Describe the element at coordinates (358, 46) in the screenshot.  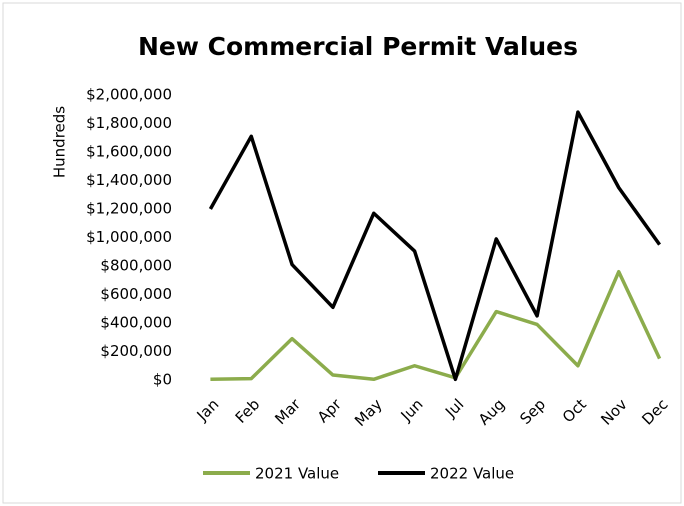
I see `chart-title: New Commercial Permit Values` at that location.